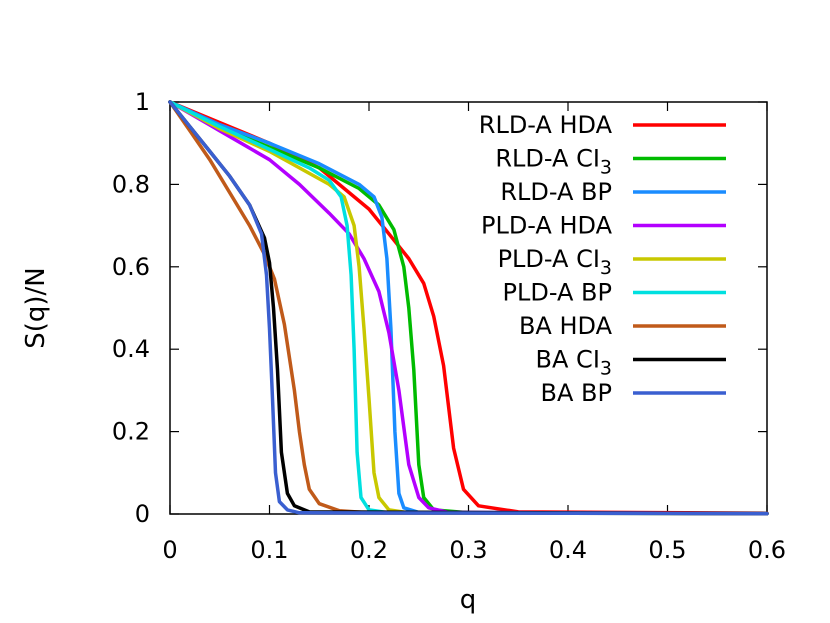 The image size is (830, 623). What do you see at coordinates (142, 102) in the screenshot?
I see `y-tick-label-5: 1` at bounding box center [142, 102].